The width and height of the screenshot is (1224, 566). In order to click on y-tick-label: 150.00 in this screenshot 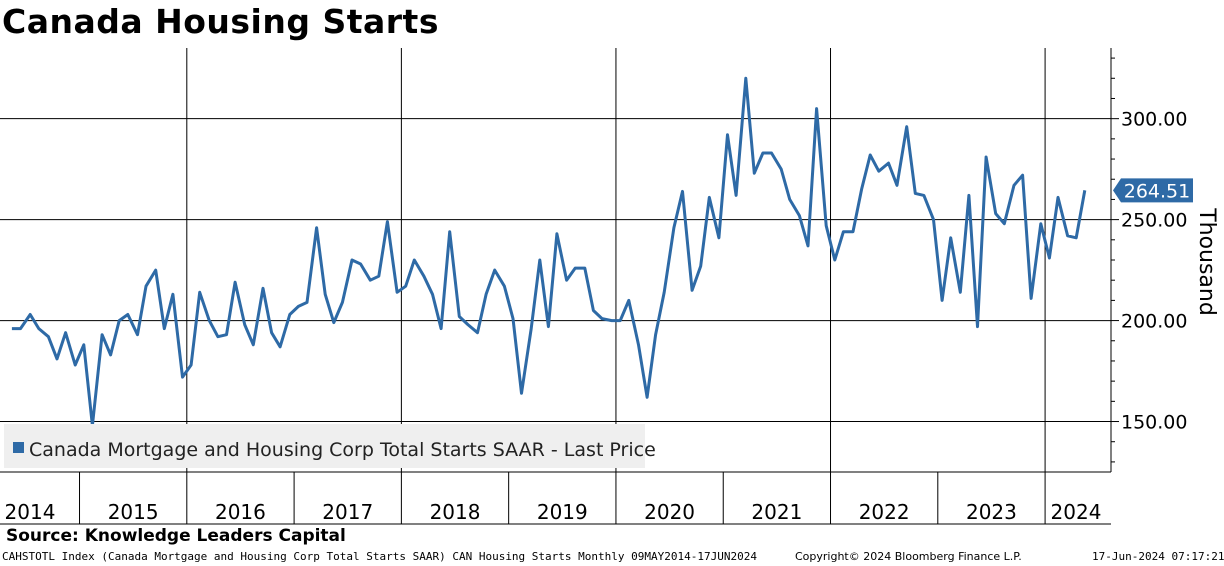, I will do `click(1154, 423)`.